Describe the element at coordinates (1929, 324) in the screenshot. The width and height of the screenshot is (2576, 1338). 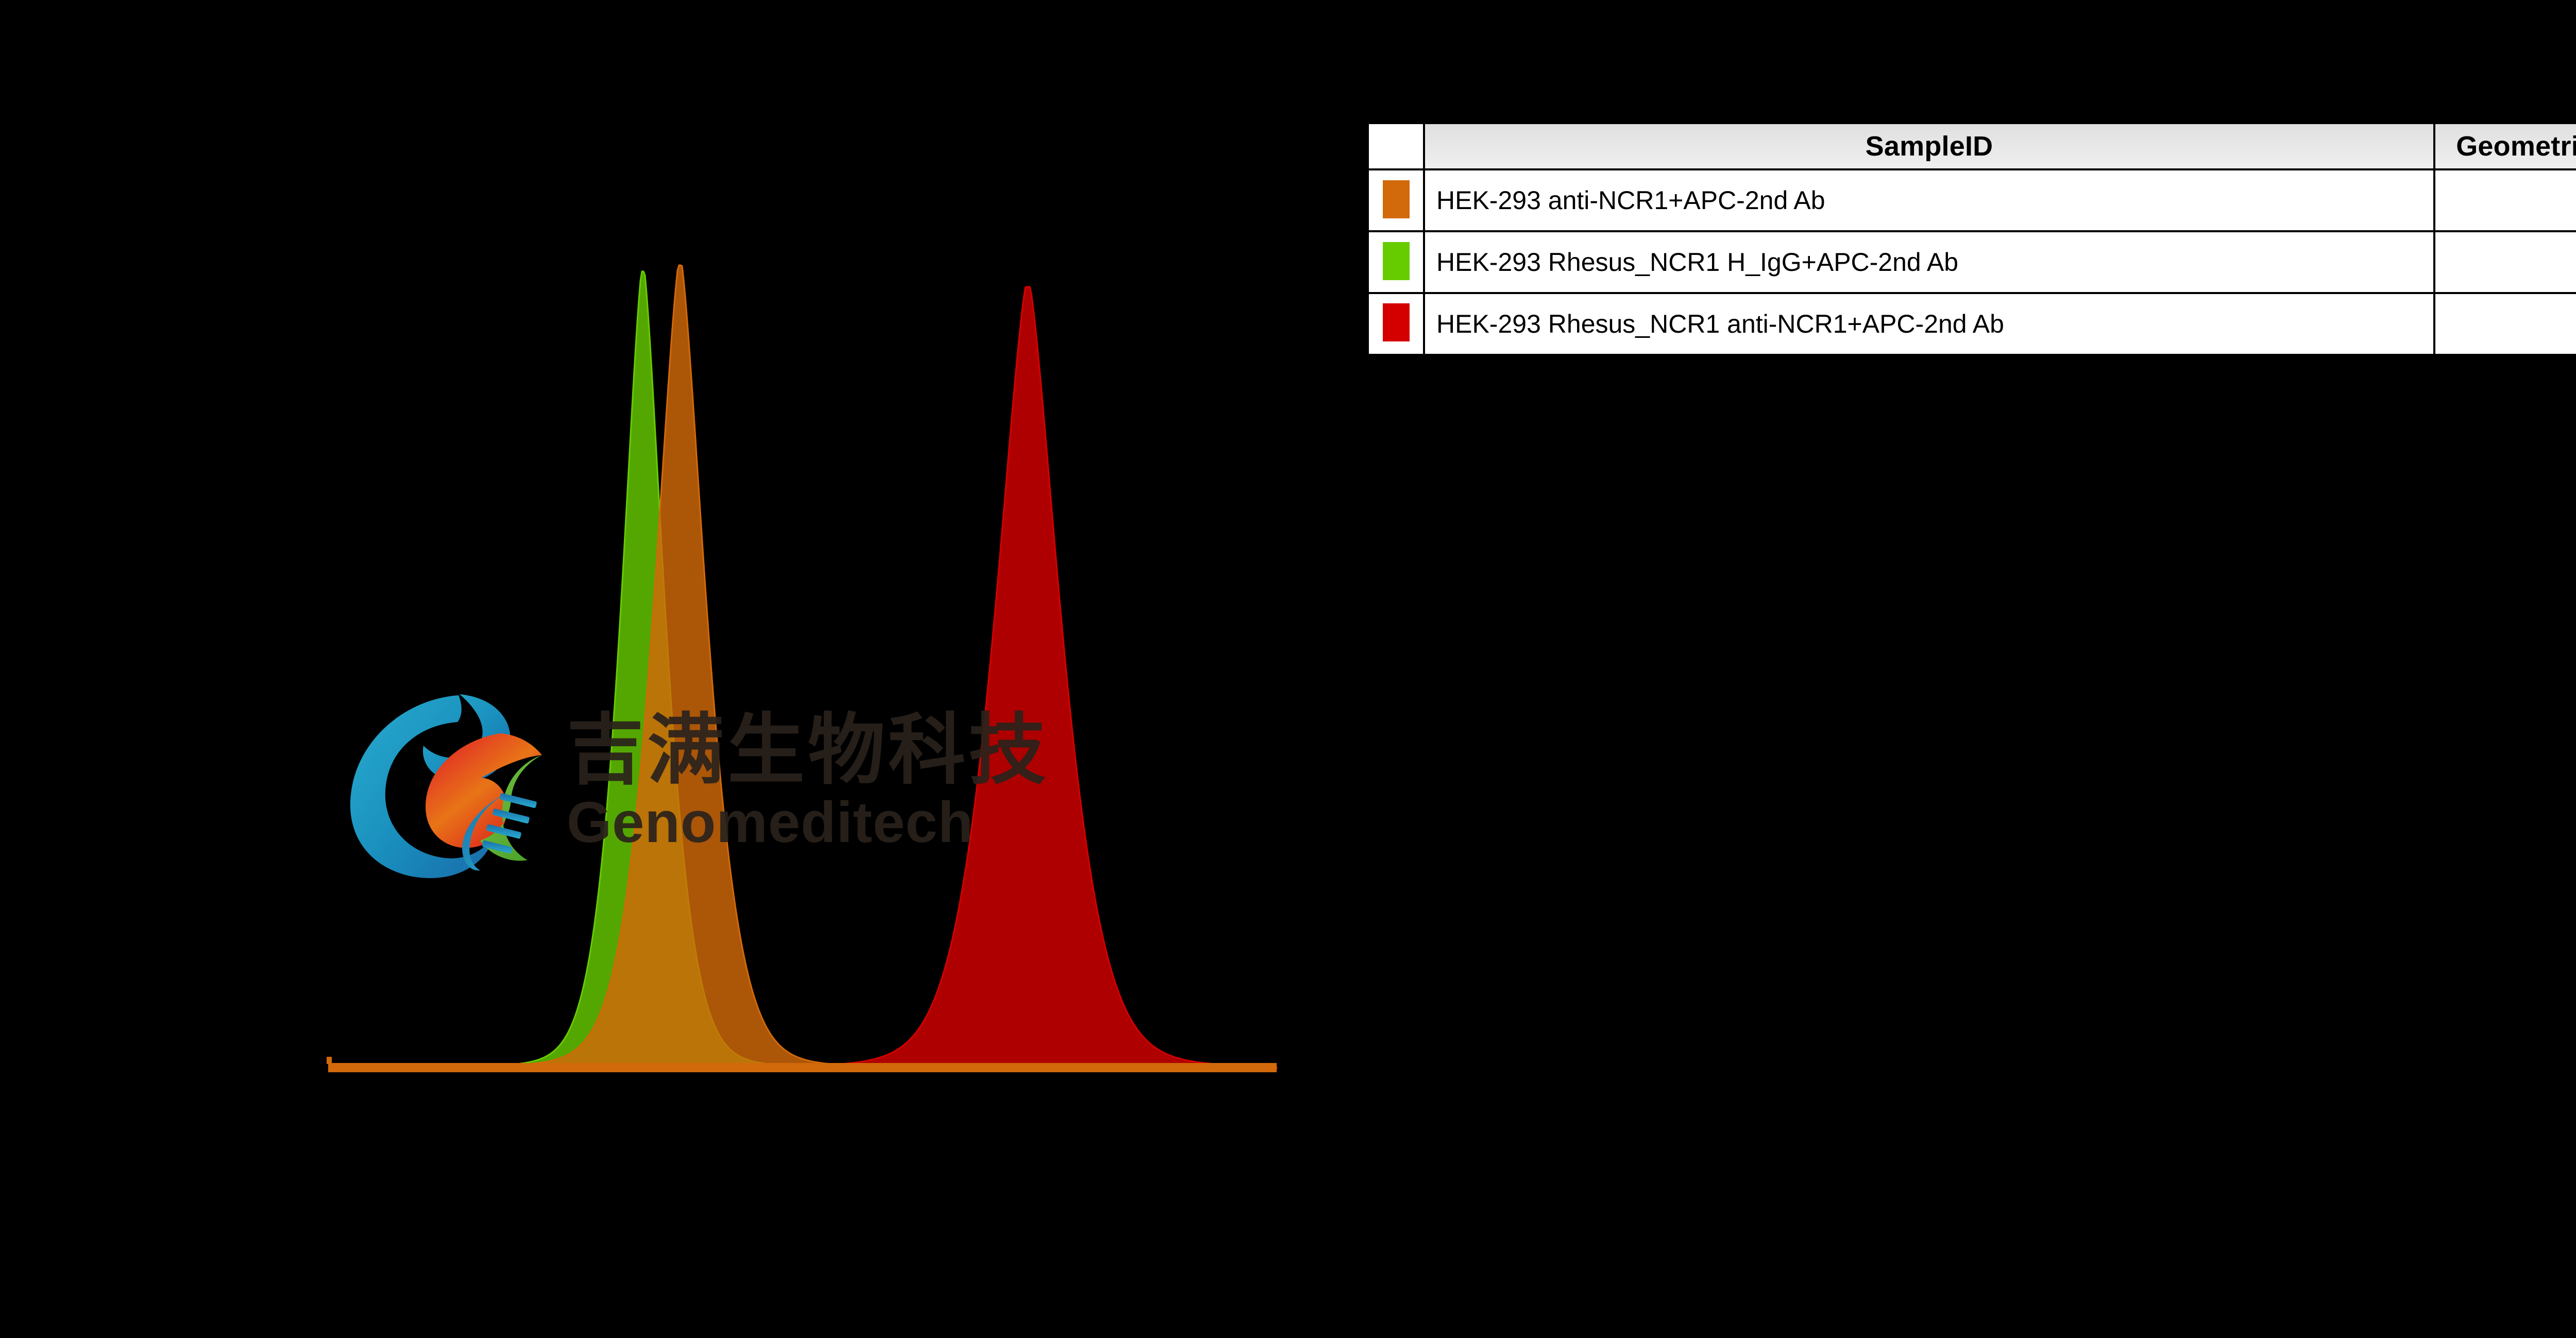
I see `cell-sample-id: HEK-293 Rhesus_NCR1 anti-NCR1+APC-2nd Ab` at that location.